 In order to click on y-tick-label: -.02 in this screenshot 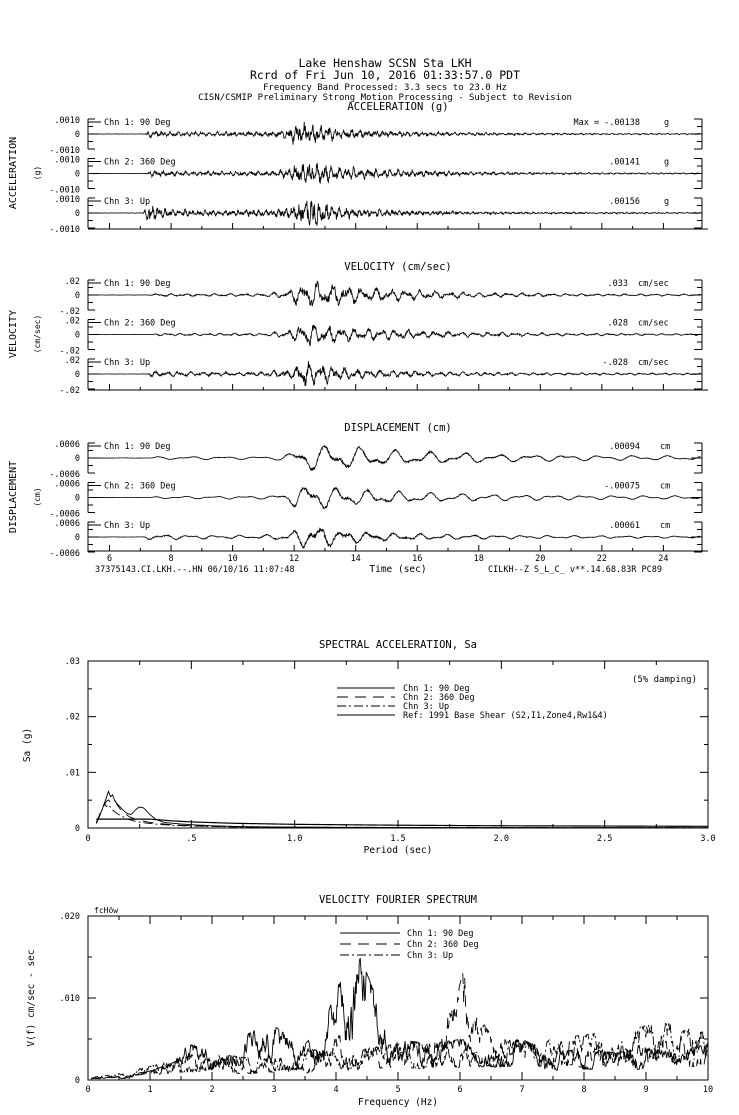, I will do `click(70, 312)`.